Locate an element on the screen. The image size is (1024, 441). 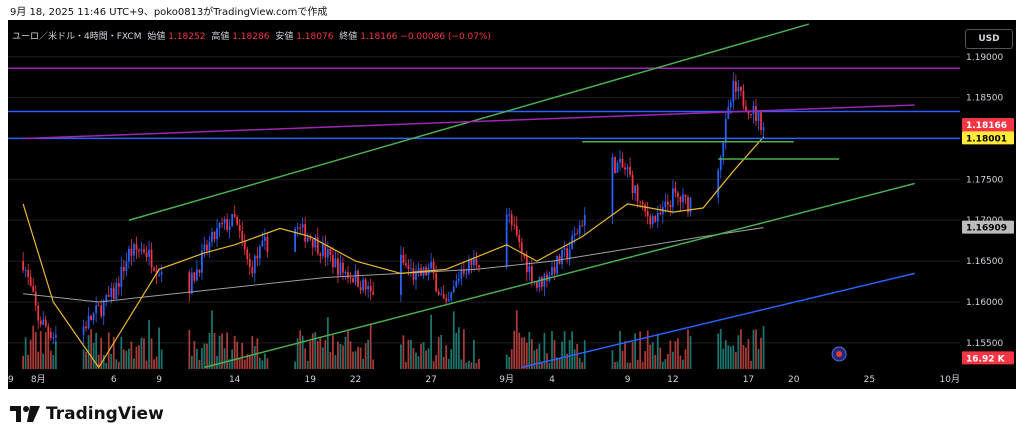
time-axis: 9 8月 6 9 14 19 22 27 9月 4 9 12 17 20 25 10月 is located at coordinates (512, 379).